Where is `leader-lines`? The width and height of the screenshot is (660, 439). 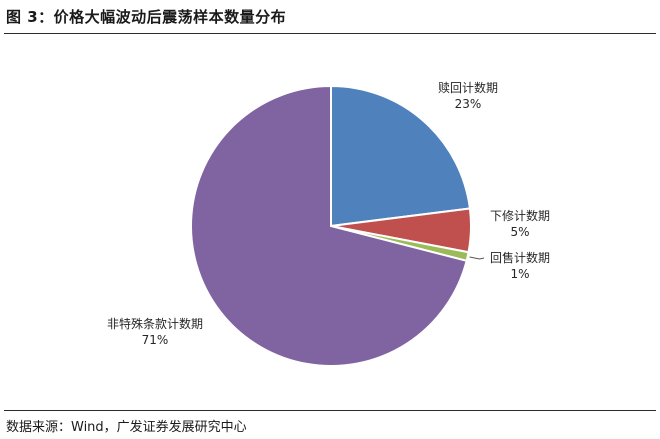 leader-lines is located at coordinates (477, 258).